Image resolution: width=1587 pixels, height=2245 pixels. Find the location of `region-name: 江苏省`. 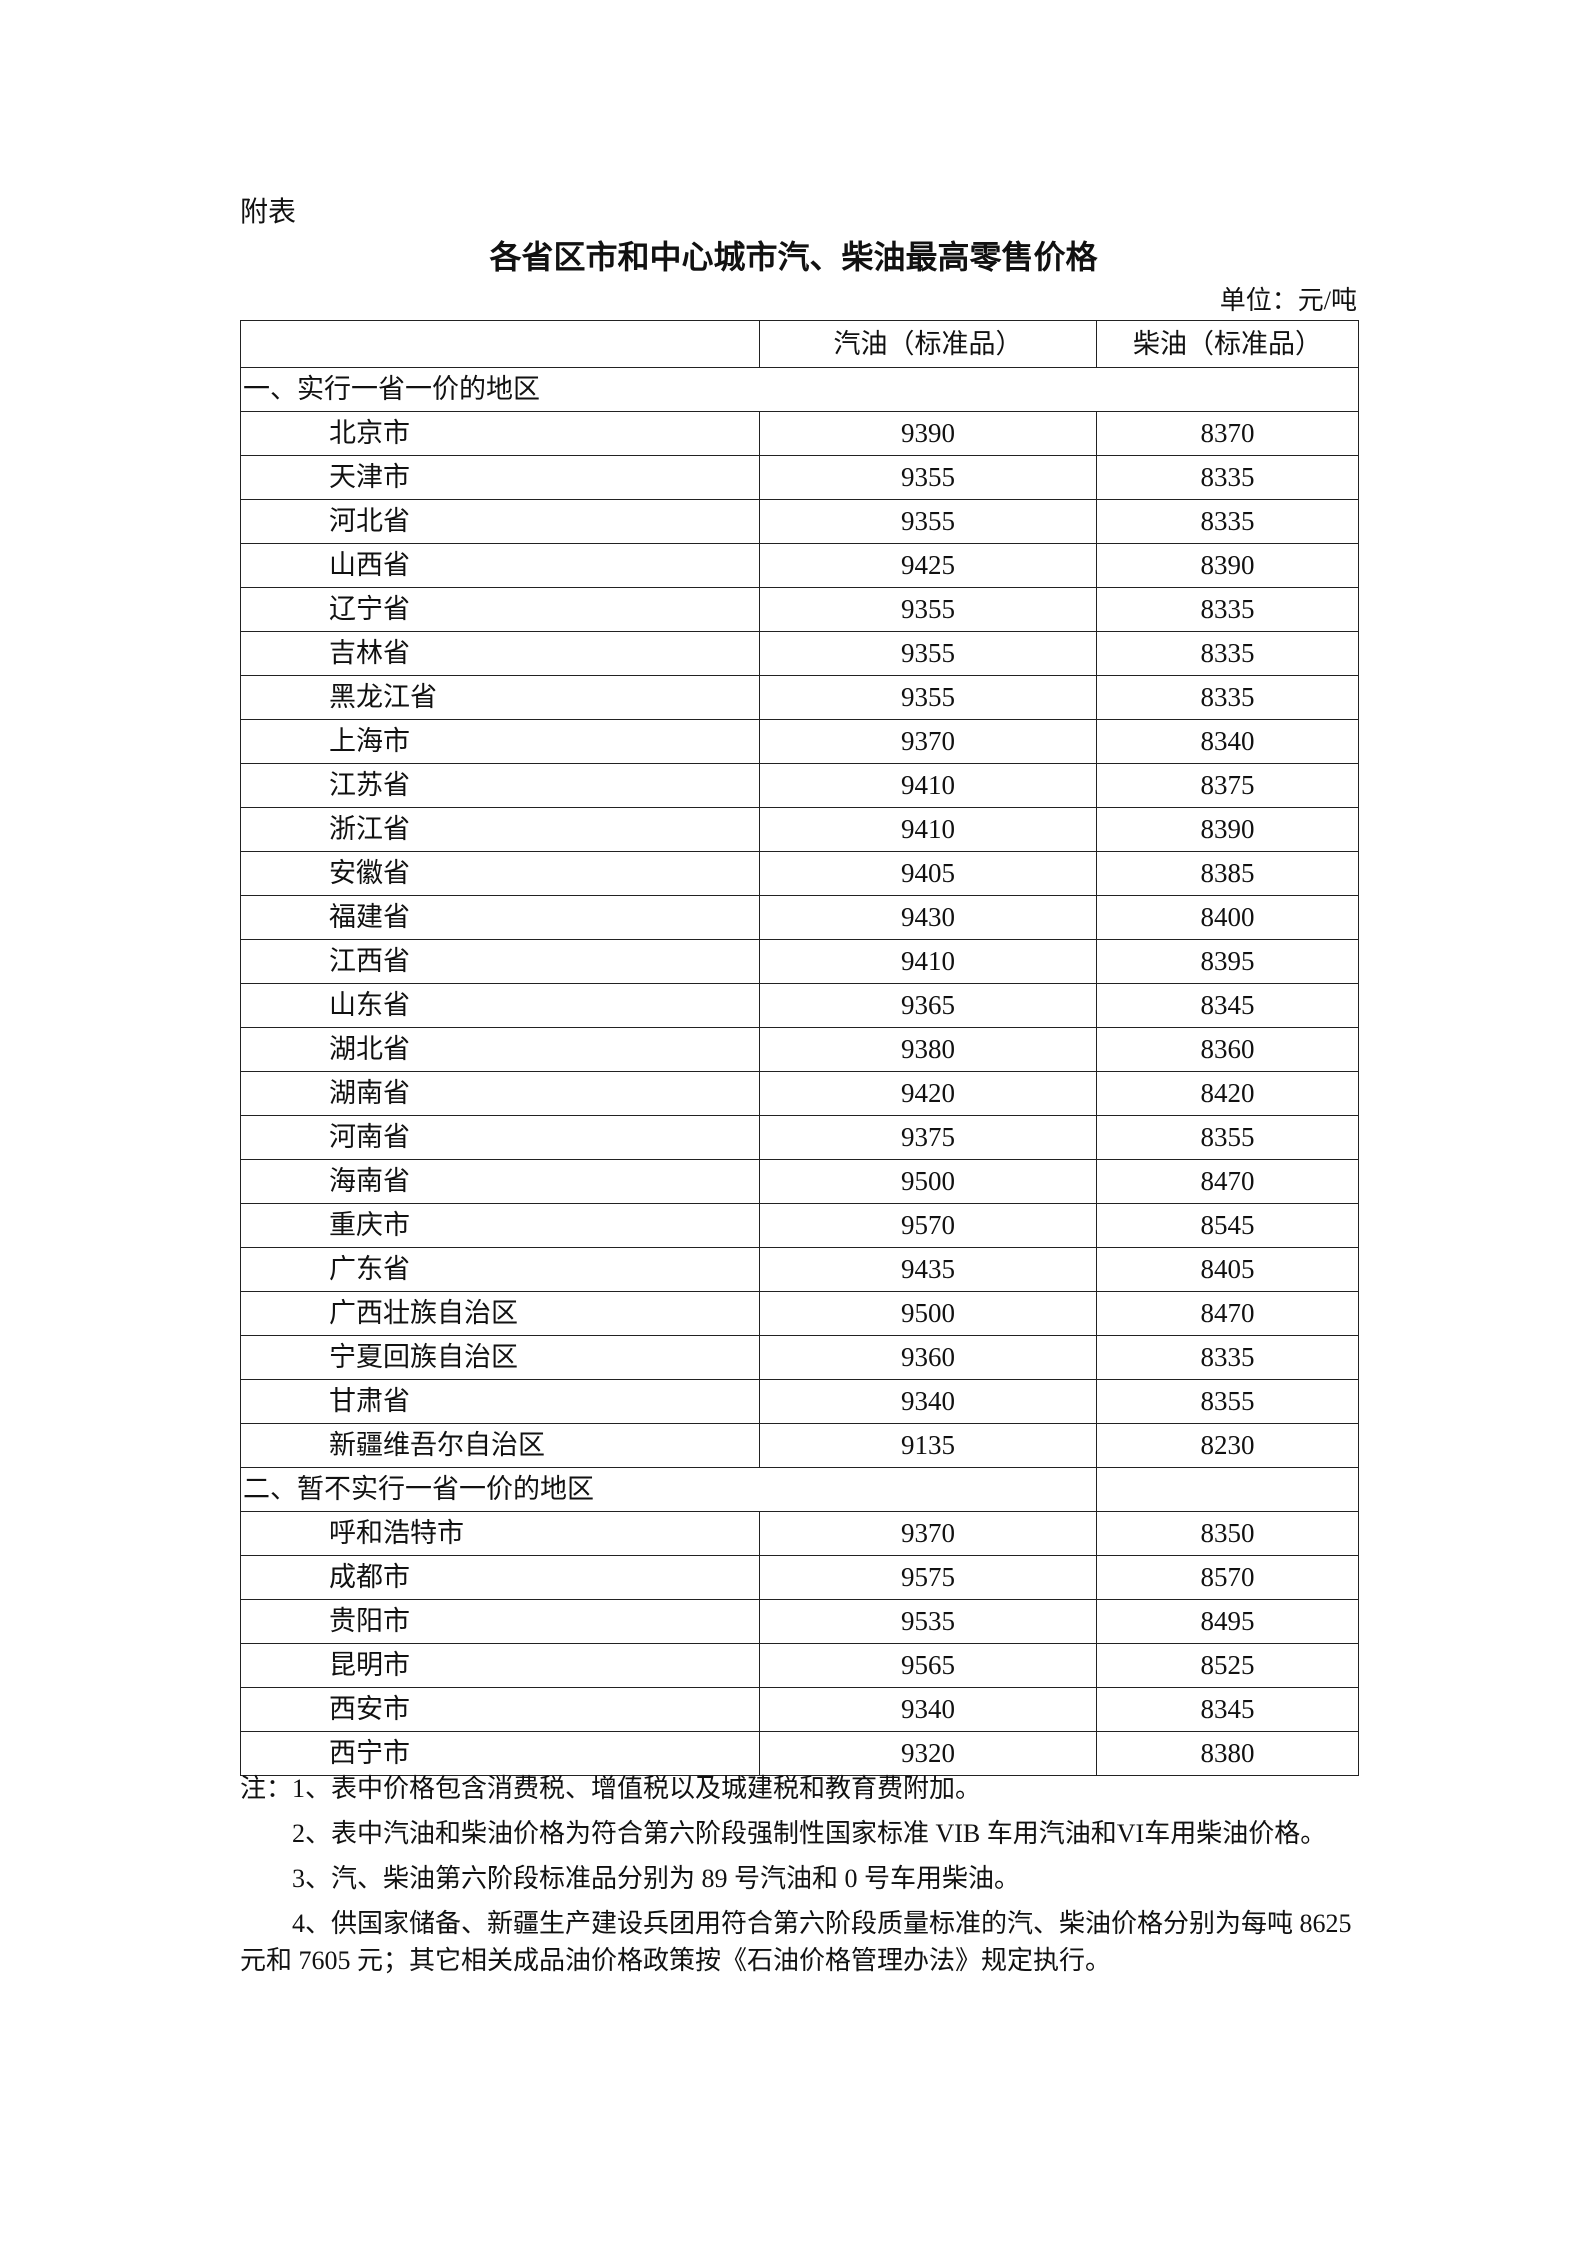

region-name: 江苏省 is located at coordinates (500, 785).